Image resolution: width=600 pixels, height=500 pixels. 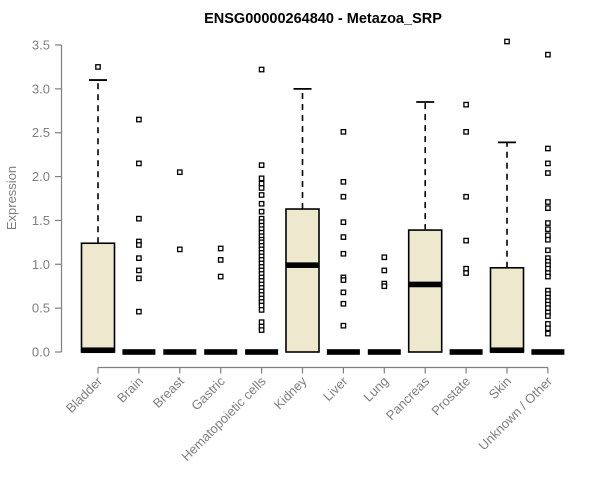 What do you see at coordinates (11, 198) in the screenshot?
I see `y-axis-title: Expression` at bounding box center [11, 198].